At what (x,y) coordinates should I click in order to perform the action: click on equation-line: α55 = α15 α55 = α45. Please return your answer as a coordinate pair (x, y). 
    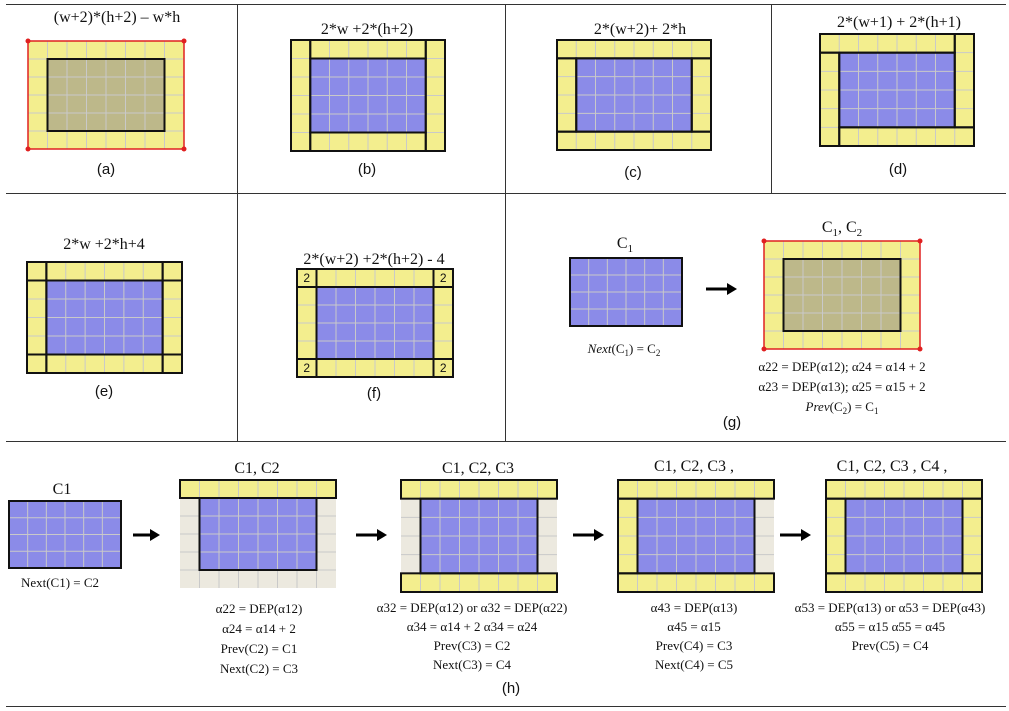
    Looking at the image, I should click on (890, 626).